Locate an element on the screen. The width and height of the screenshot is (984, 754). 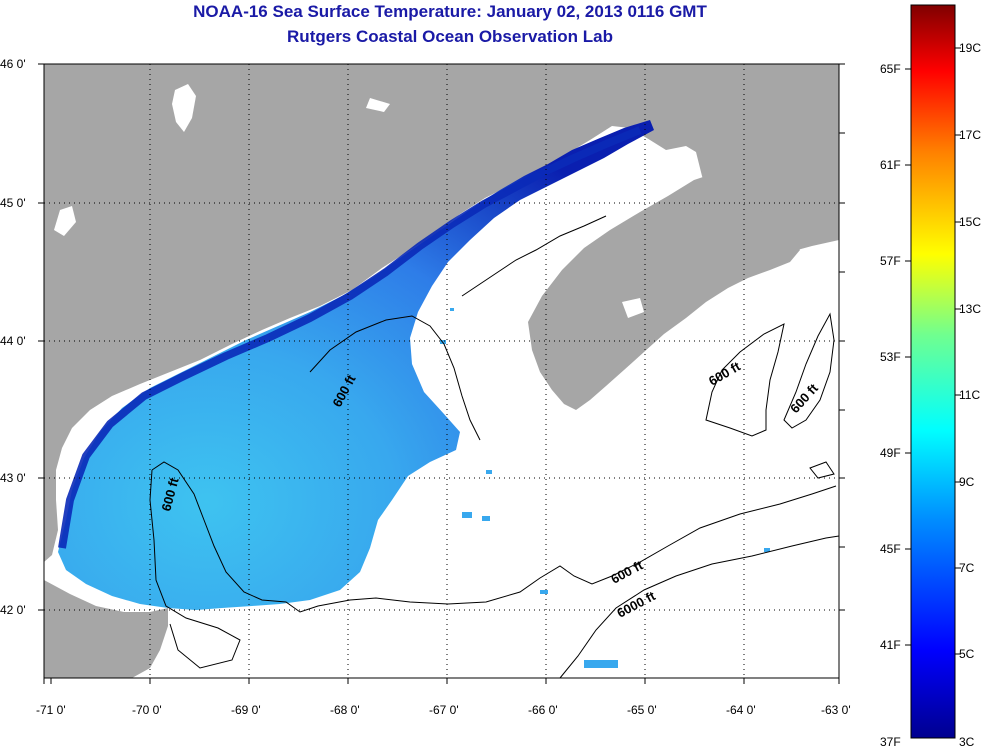
colorbar-c-label: 17C is located at coordinates (970, 135).